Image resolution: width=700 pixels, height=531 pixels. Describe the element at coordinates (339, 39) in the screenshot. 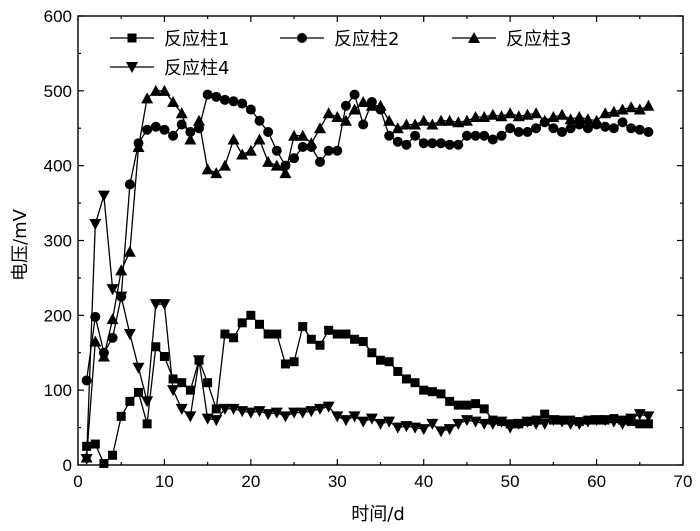

I see `legend-entry-2: 反应柱2` at that location.